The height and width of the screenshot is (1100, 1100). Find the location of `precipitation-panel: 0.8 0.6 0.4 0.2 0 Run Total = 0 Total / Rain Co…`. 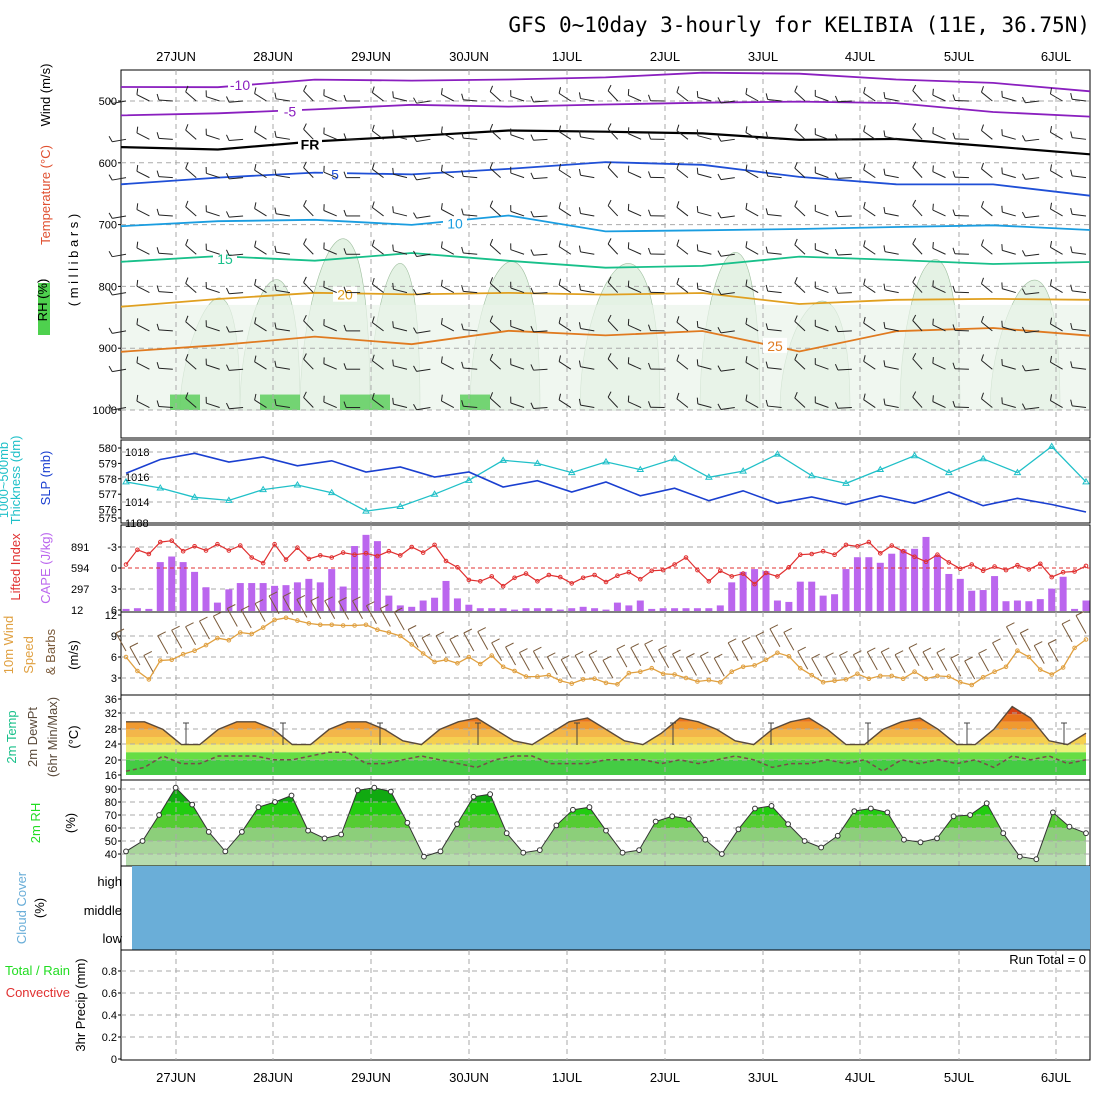

precipitation-panel: 0.8 0.6 0.4 0.2 0 Run Total = 0 Total / Rain Co… is located at coordinates (548, 1007).